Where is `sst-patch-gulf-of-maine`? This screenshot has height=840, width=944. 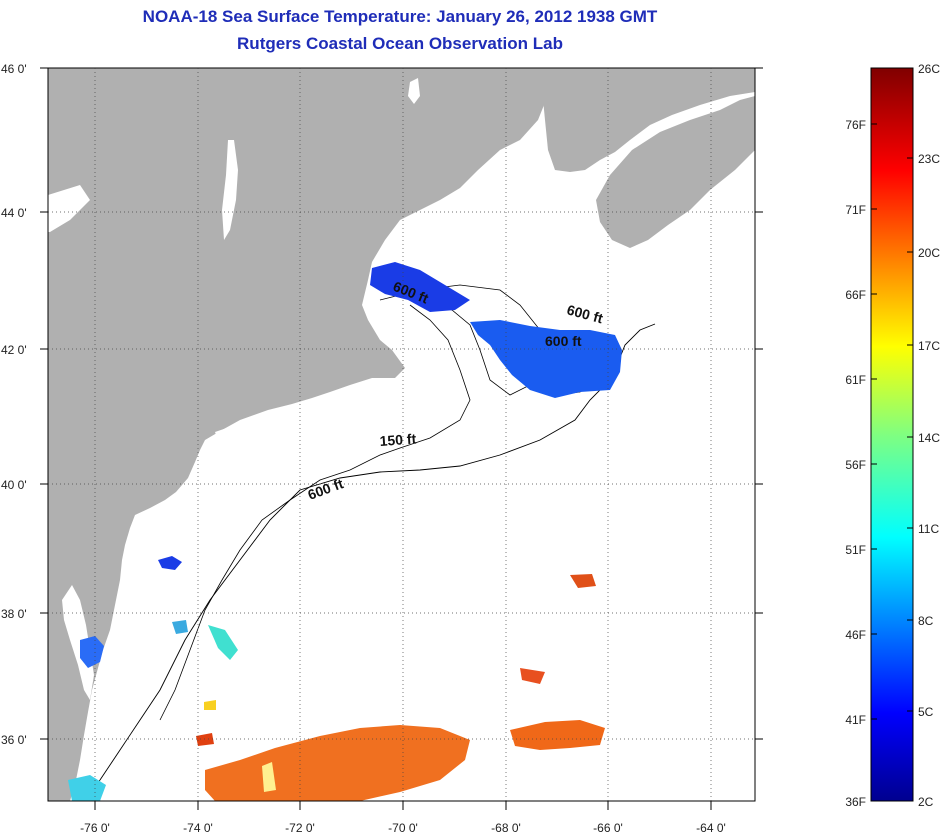
sst-patch-gulf-of-maine is located at coordinates (496, 330).